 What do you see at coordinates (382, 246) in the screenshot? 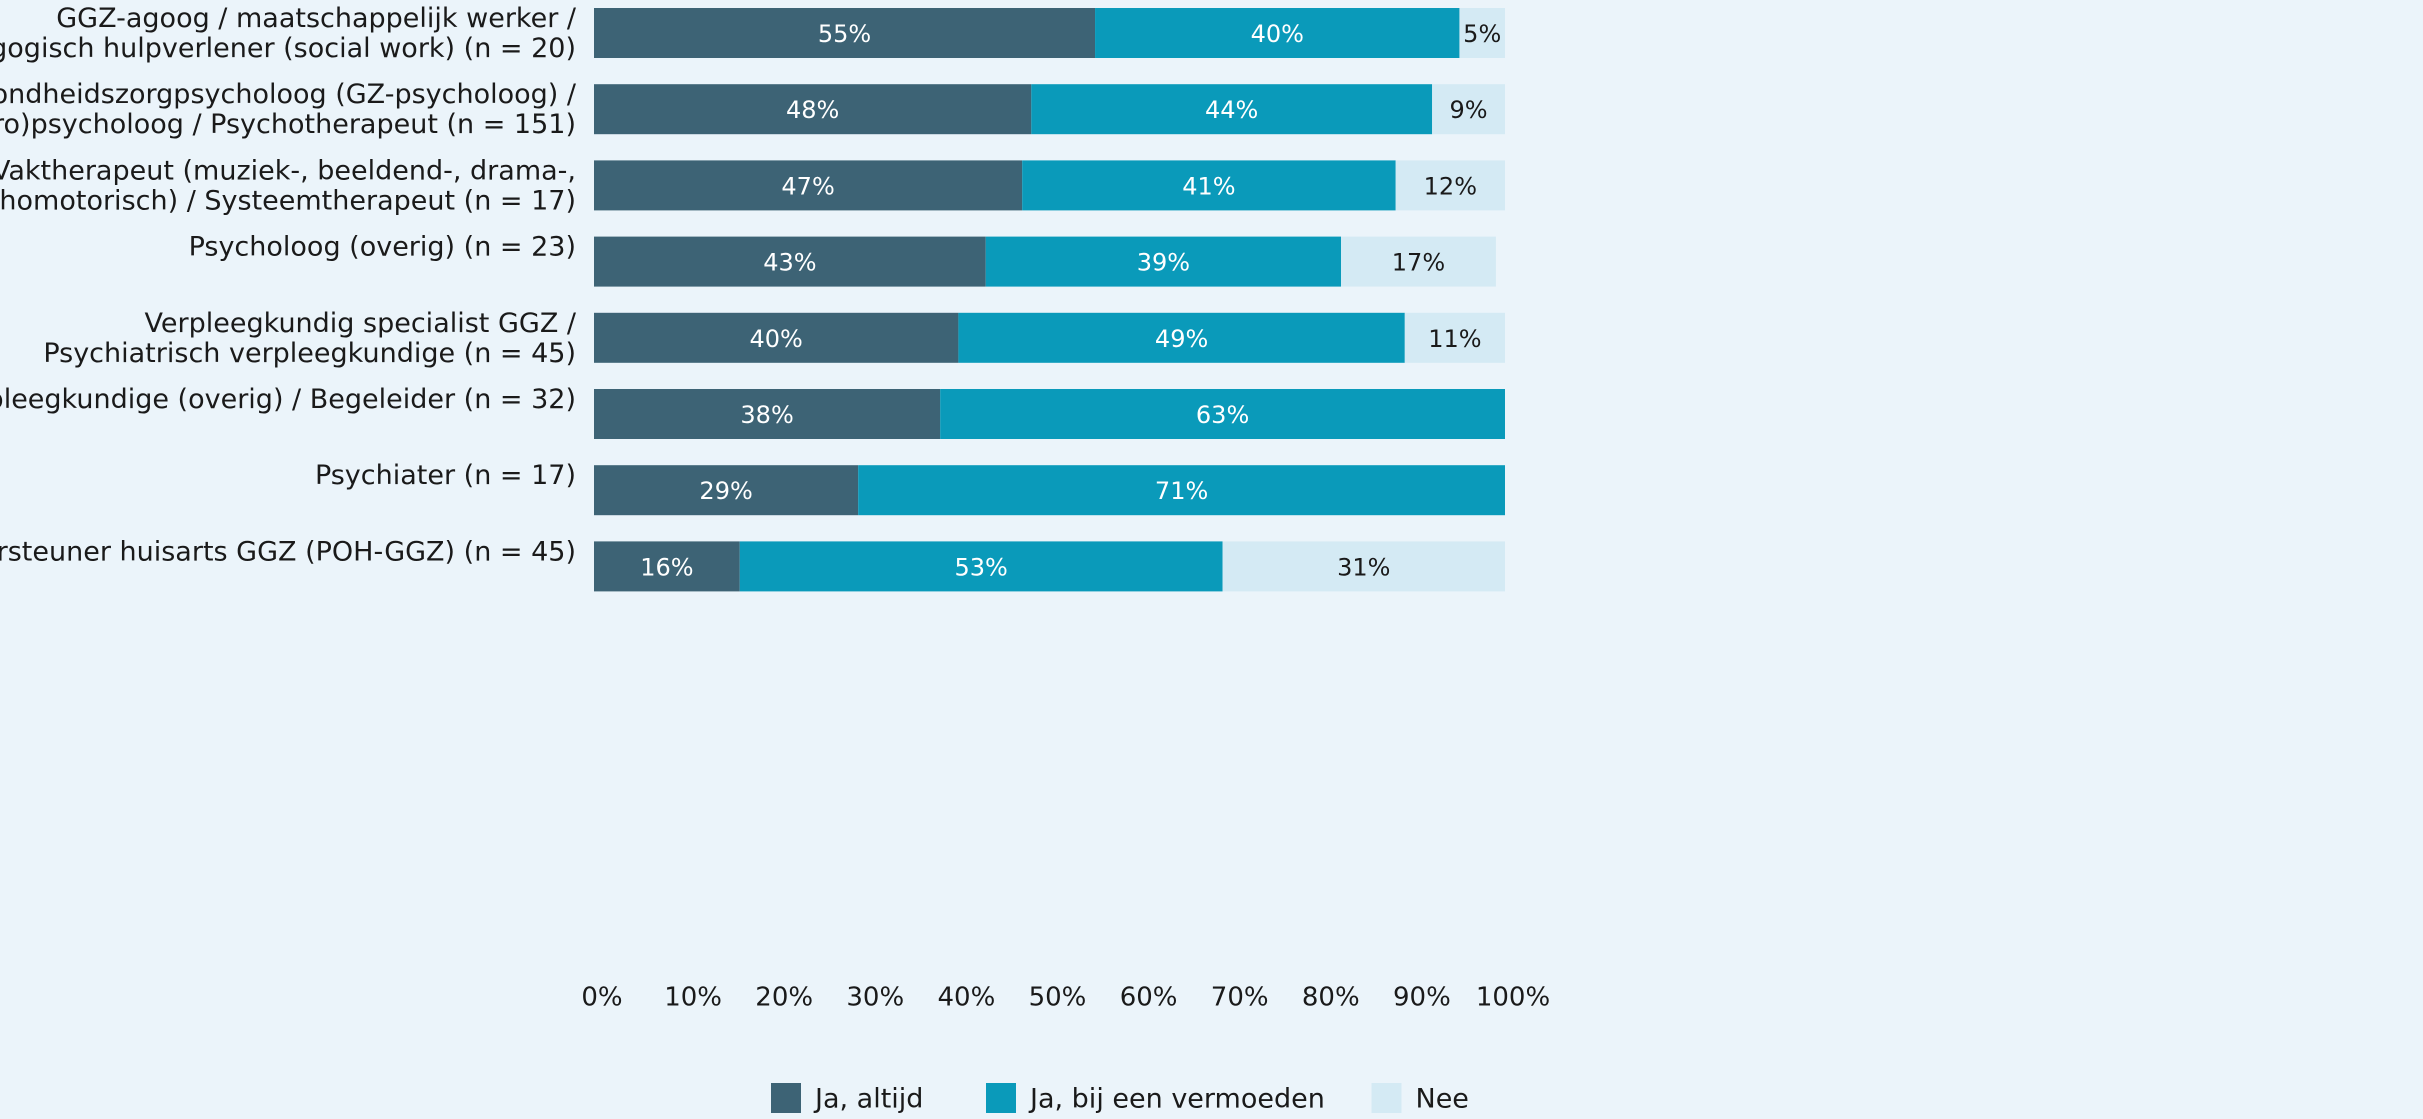
I see `category-label: Psycholoog (overig) (n = 23)` at bounding box center [382, 246].